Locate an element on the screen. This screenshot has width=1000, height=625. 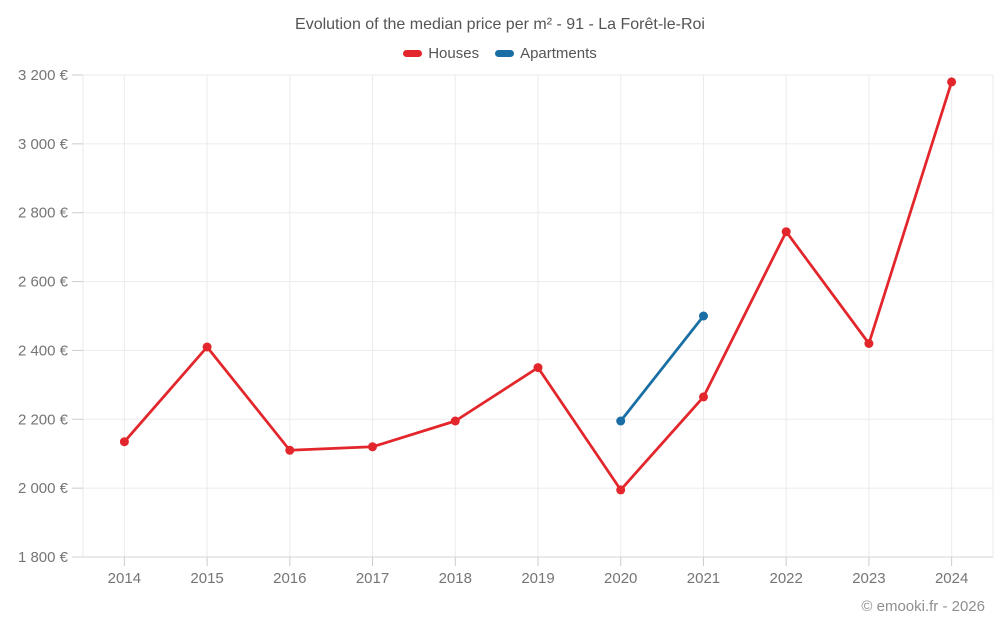
x-axis-label: 2017 is located at coordinates (372, 578).